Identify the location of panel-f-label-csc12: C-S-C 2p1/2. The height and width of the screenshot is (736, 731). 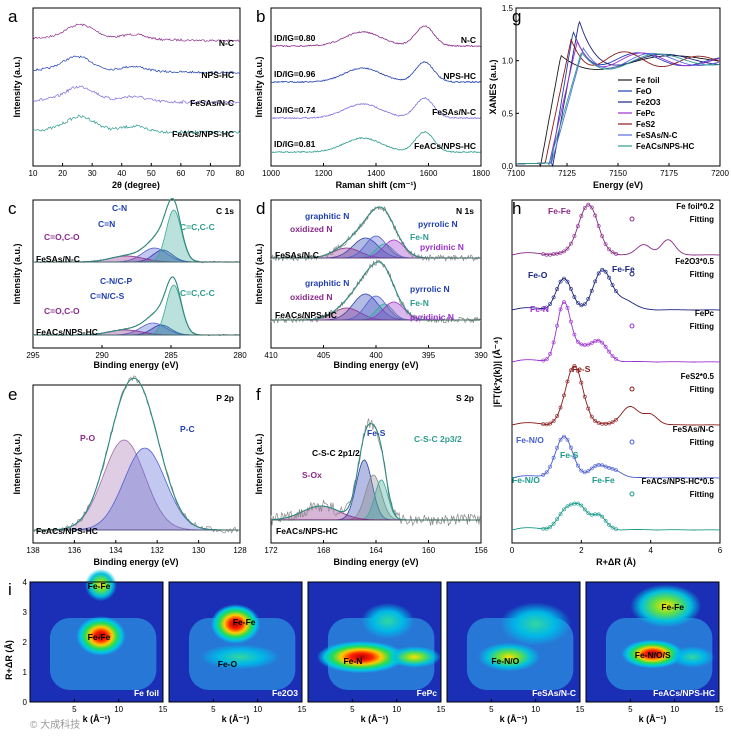
(336, 453).